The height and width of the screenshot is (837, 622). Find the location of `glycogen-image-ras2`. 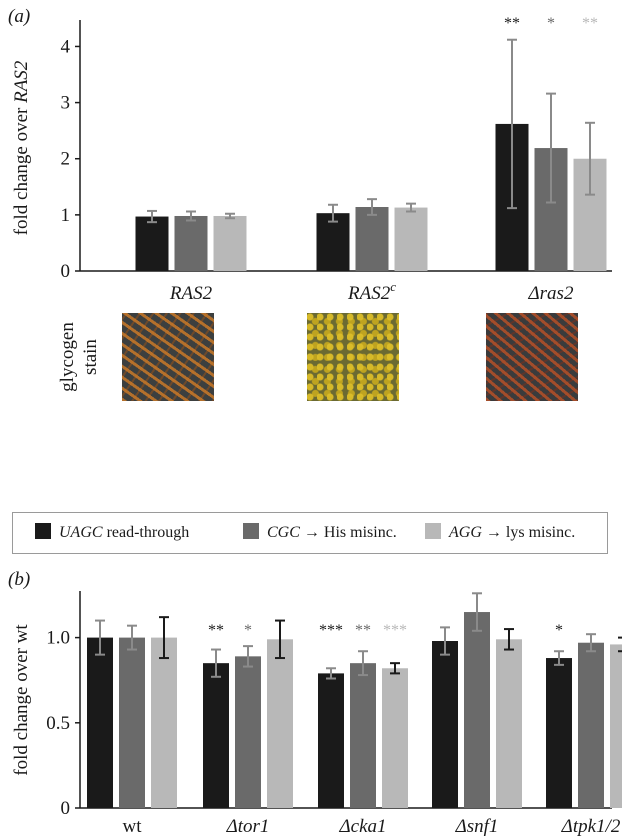

glycogen-image-ras2 is located at coordinates (168, 357).